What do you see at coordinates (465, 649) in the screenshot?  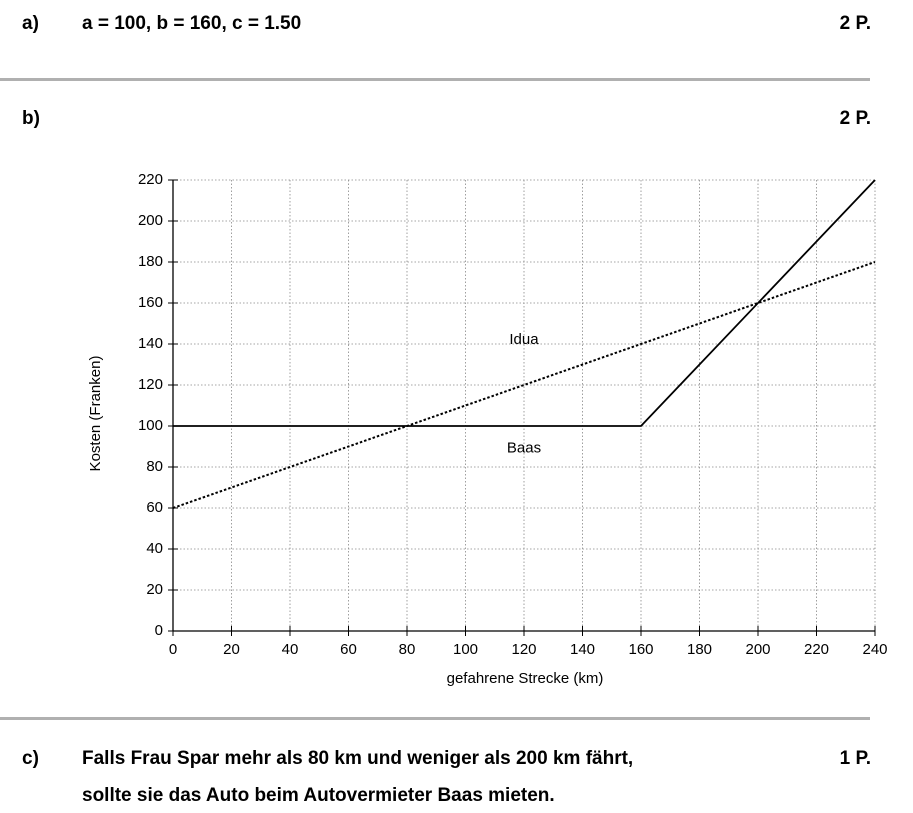 I see `x-tick-label: 100` at bounding box center [465, 649].